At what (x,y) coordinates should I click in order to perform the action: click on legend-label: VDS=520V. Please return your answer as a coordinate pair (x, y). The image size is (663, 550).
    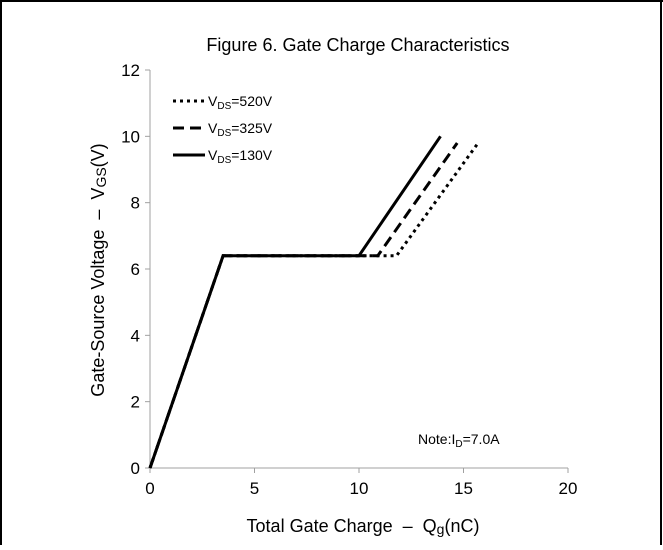
    Looking at the image, I should click on (240, 102).